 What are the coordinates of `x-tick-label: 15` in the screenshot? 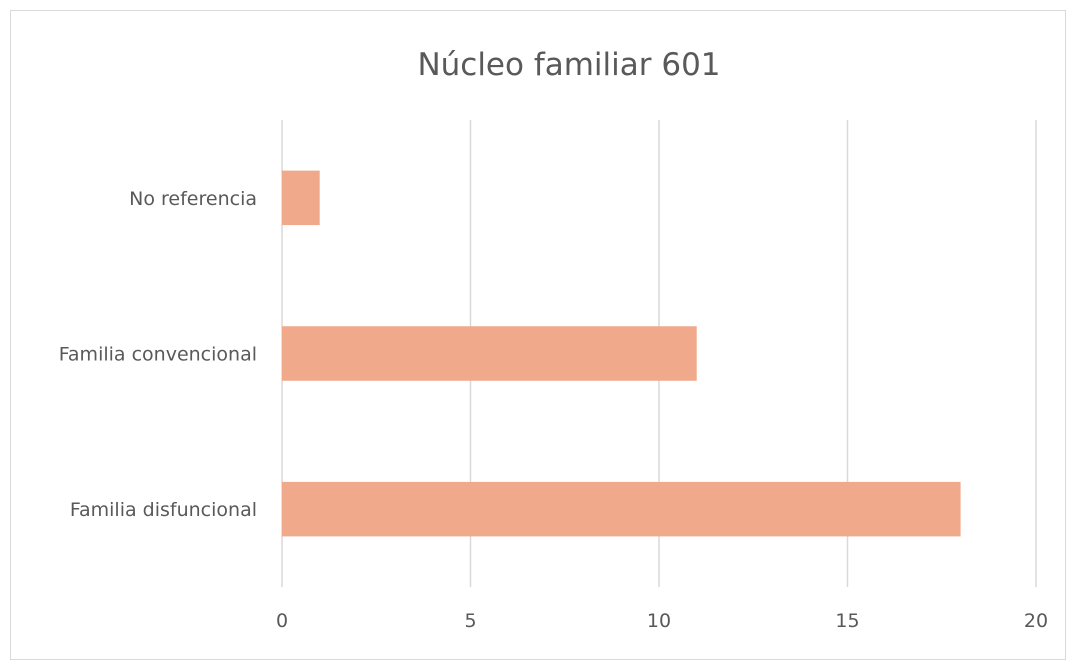 It's located at (847, 621).